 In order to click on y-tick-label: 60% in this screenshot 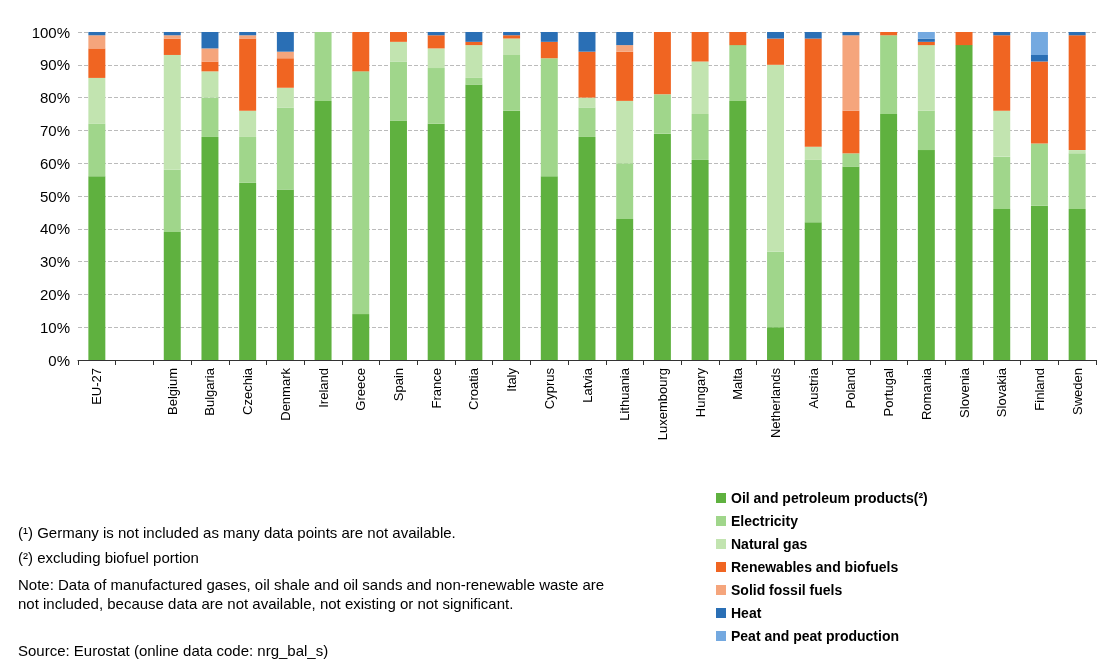, I will do `click(54, 163)`.